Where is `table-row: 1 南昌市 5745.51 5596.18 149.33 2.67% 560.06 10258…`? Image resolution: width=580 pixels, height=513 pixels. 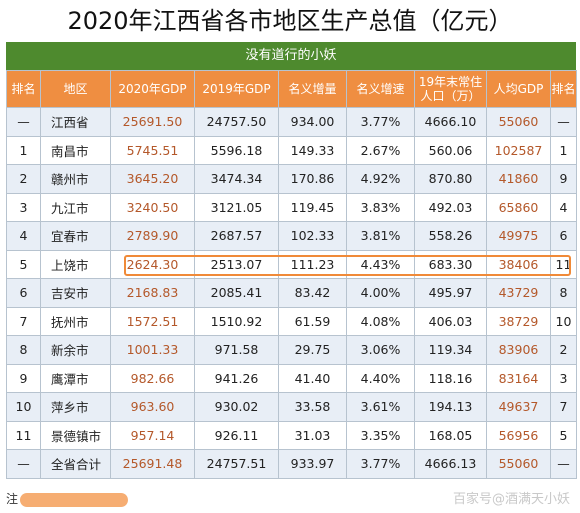 table-row: 1 南昌市 5745.51 5596.18 149.33 2.67% 560.06 10258… is located at coordinates (291, 150).